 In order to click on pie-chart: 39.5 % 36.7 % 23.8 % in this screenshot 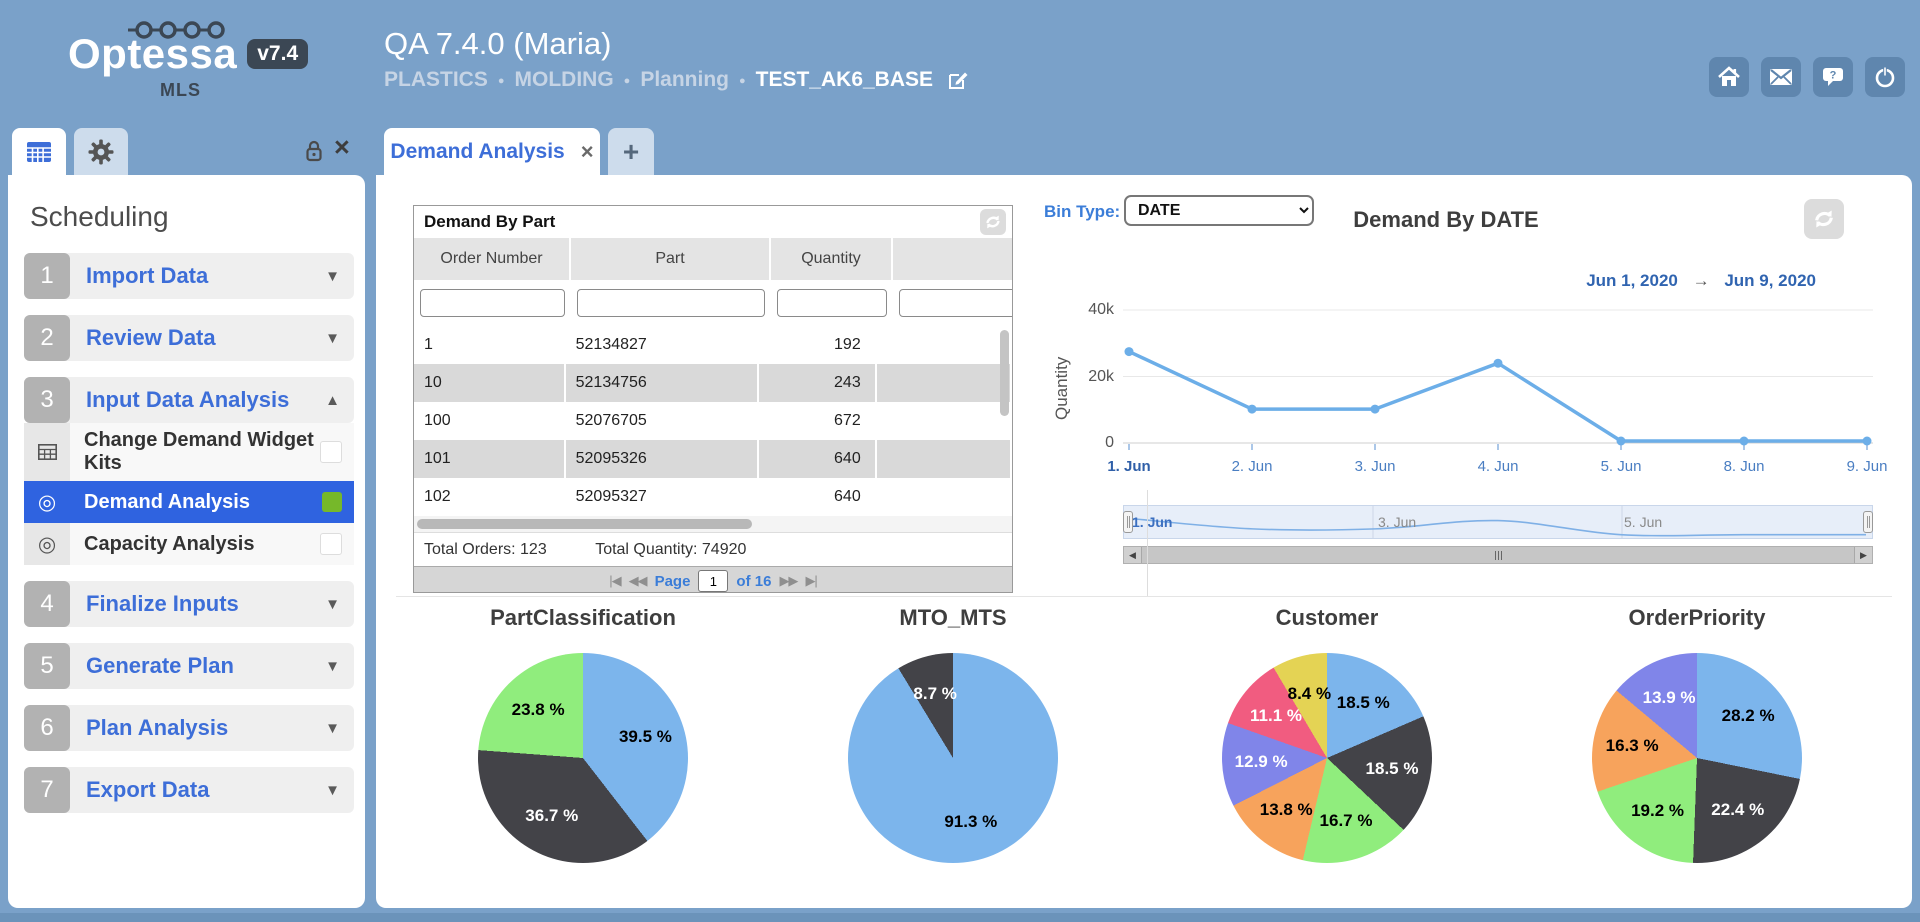, I will do `click(583, 758)`.